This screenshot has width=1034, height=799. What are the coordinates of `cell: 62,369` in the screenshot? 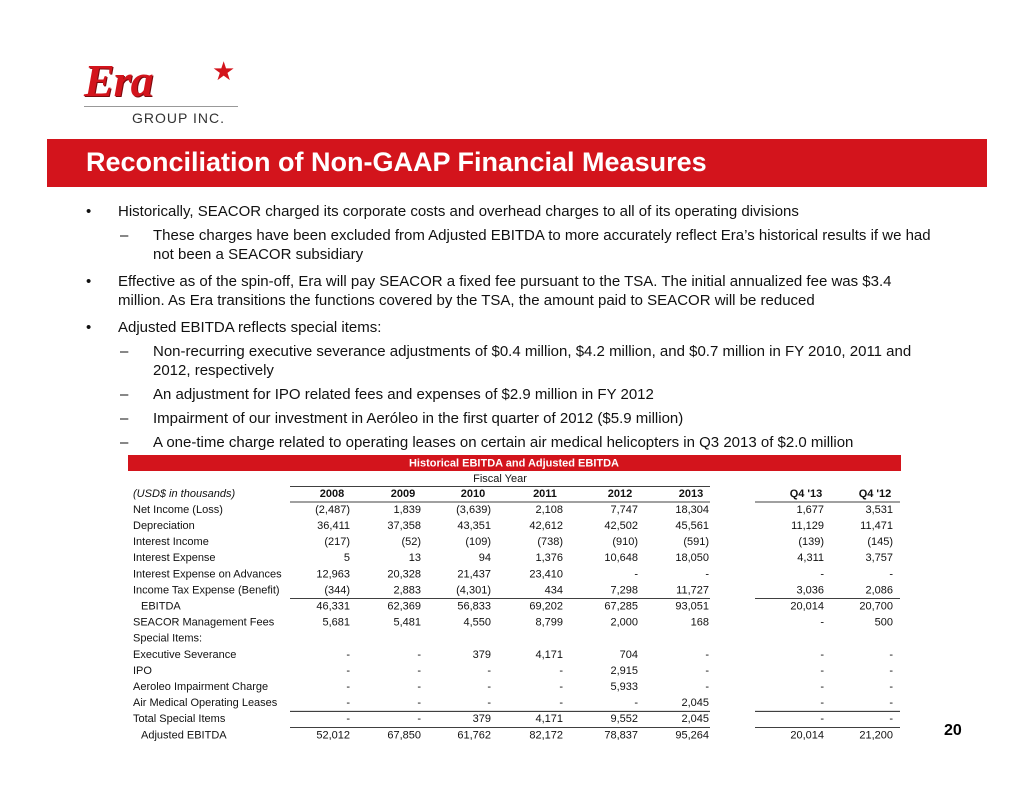 It's located at (404, 607).